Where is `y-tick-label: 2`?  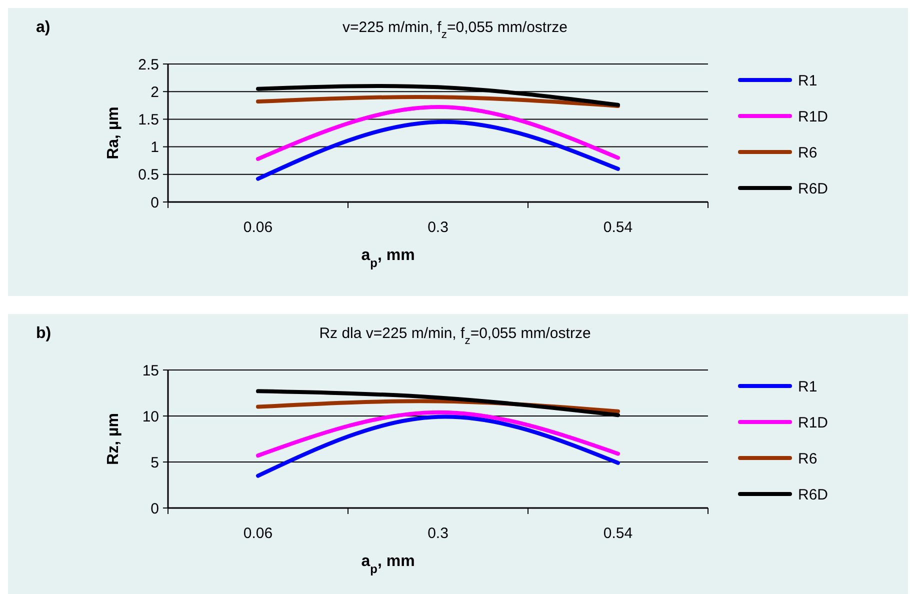 y-tick-label: 2 is located at coordinates (154, 92).